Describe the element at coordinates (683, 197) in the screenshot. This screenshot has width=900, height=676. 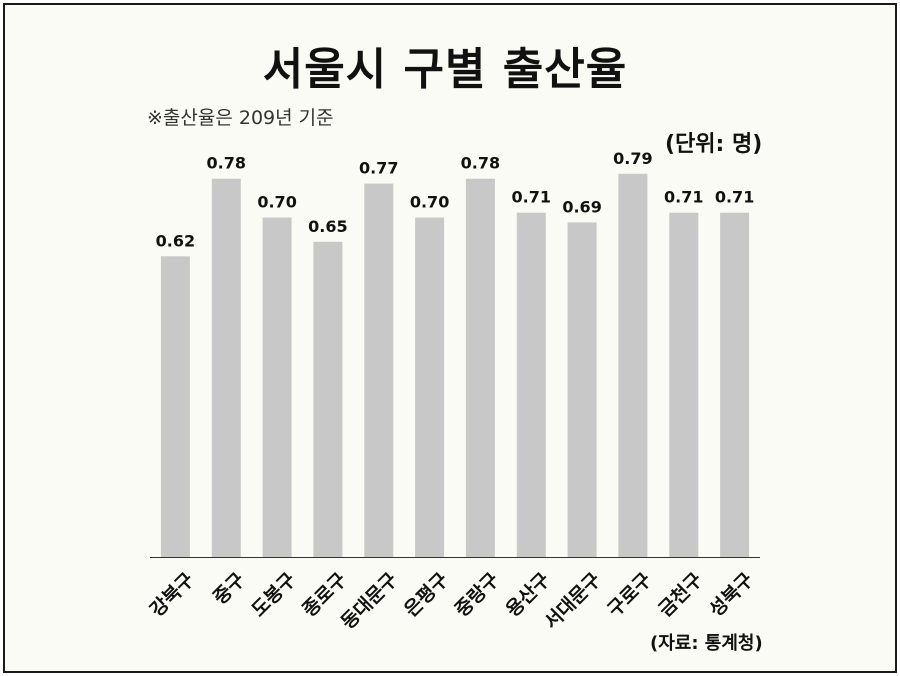
I see `value-label-11: 0.71` at that location.